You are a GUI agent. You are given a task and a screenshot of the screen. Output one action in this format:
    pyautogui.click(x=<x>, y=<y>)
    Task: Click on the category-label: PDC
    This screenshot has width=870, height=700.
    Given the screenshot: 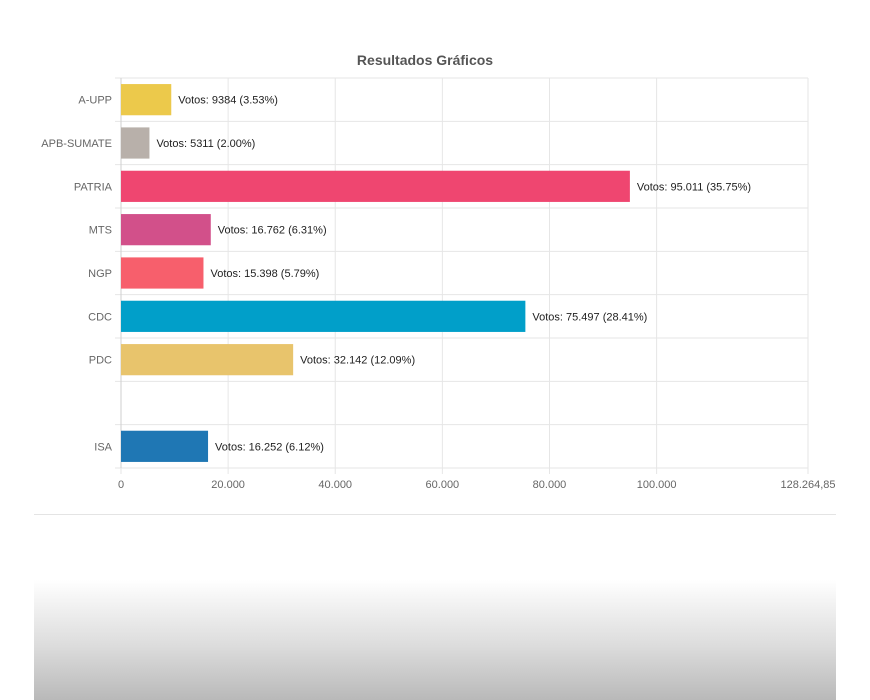 What is the action you would take?
    pyautogui.click(x=100, y=361)
    